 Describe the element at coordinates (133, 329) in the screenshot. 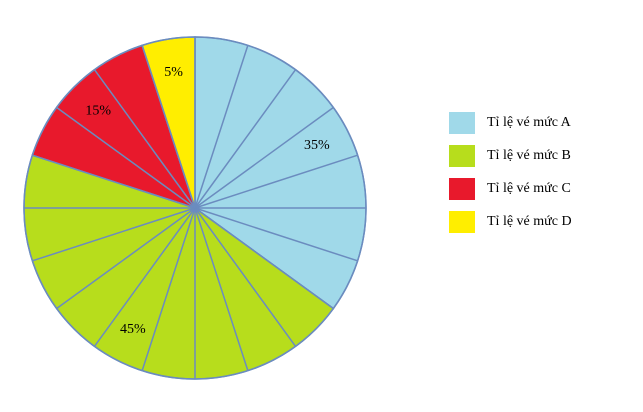

I see `data-label: 45%` at that location.